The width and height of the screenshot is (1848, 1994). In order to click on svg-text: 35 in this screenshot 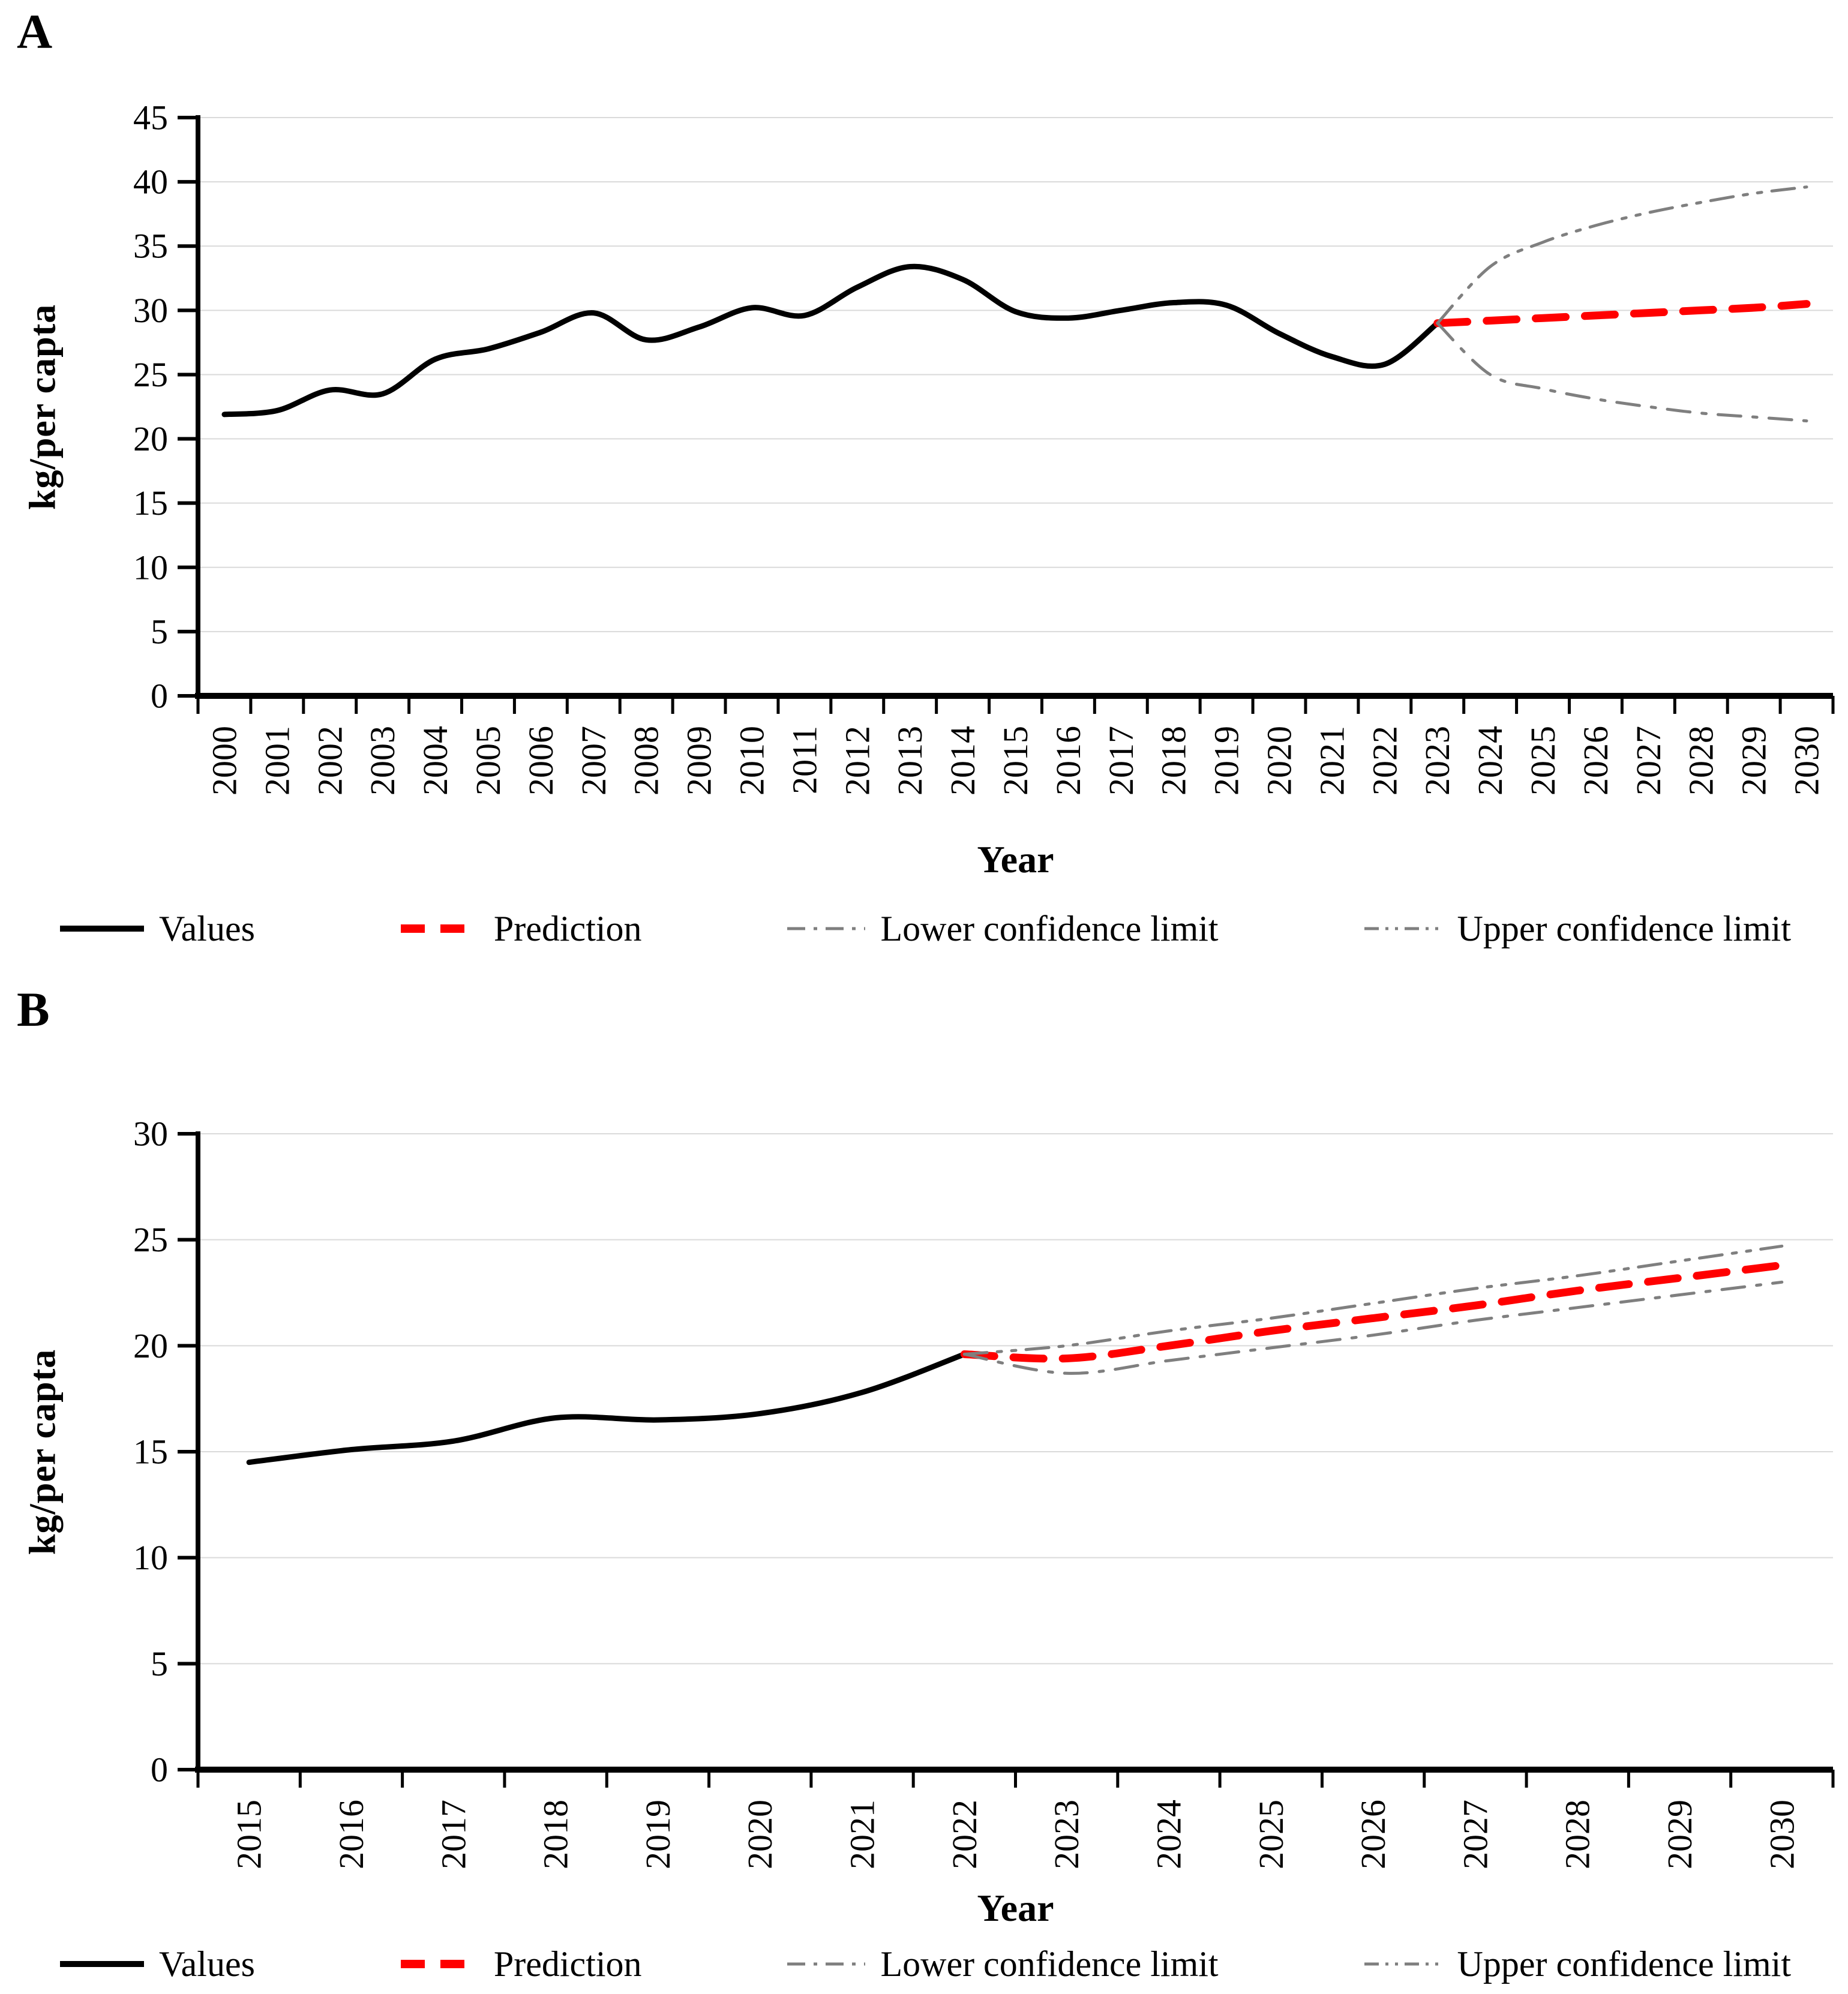, I will do `click(150, 246)`.